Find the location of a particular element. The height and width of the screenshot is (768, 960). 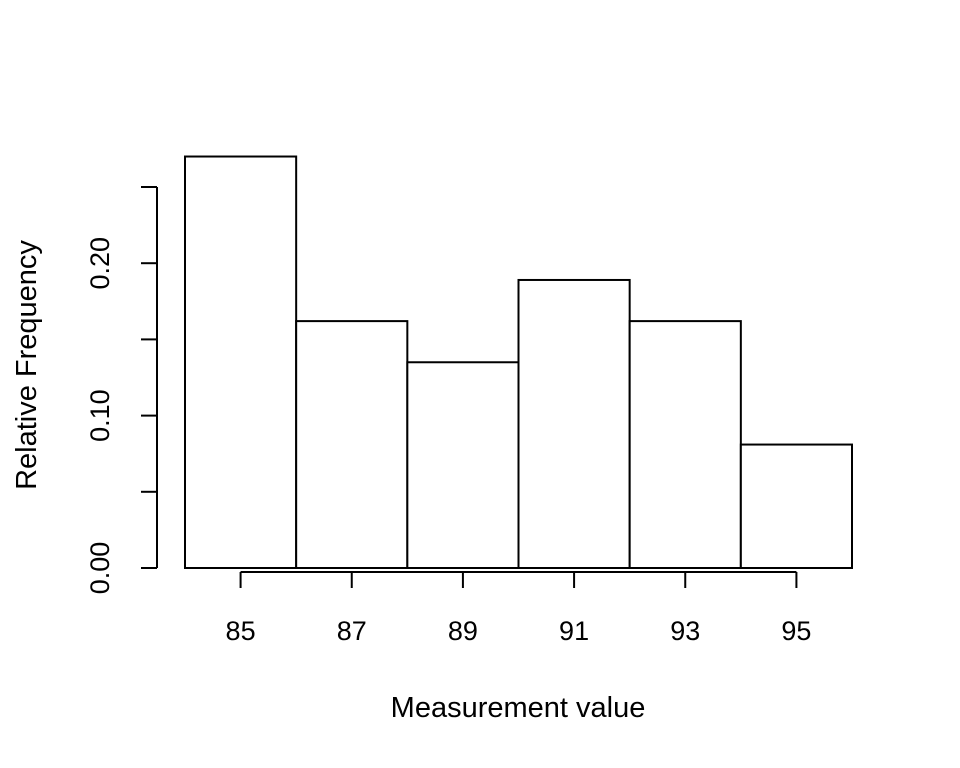

x-tick-label: 91 is located at coordinates (574, 631).